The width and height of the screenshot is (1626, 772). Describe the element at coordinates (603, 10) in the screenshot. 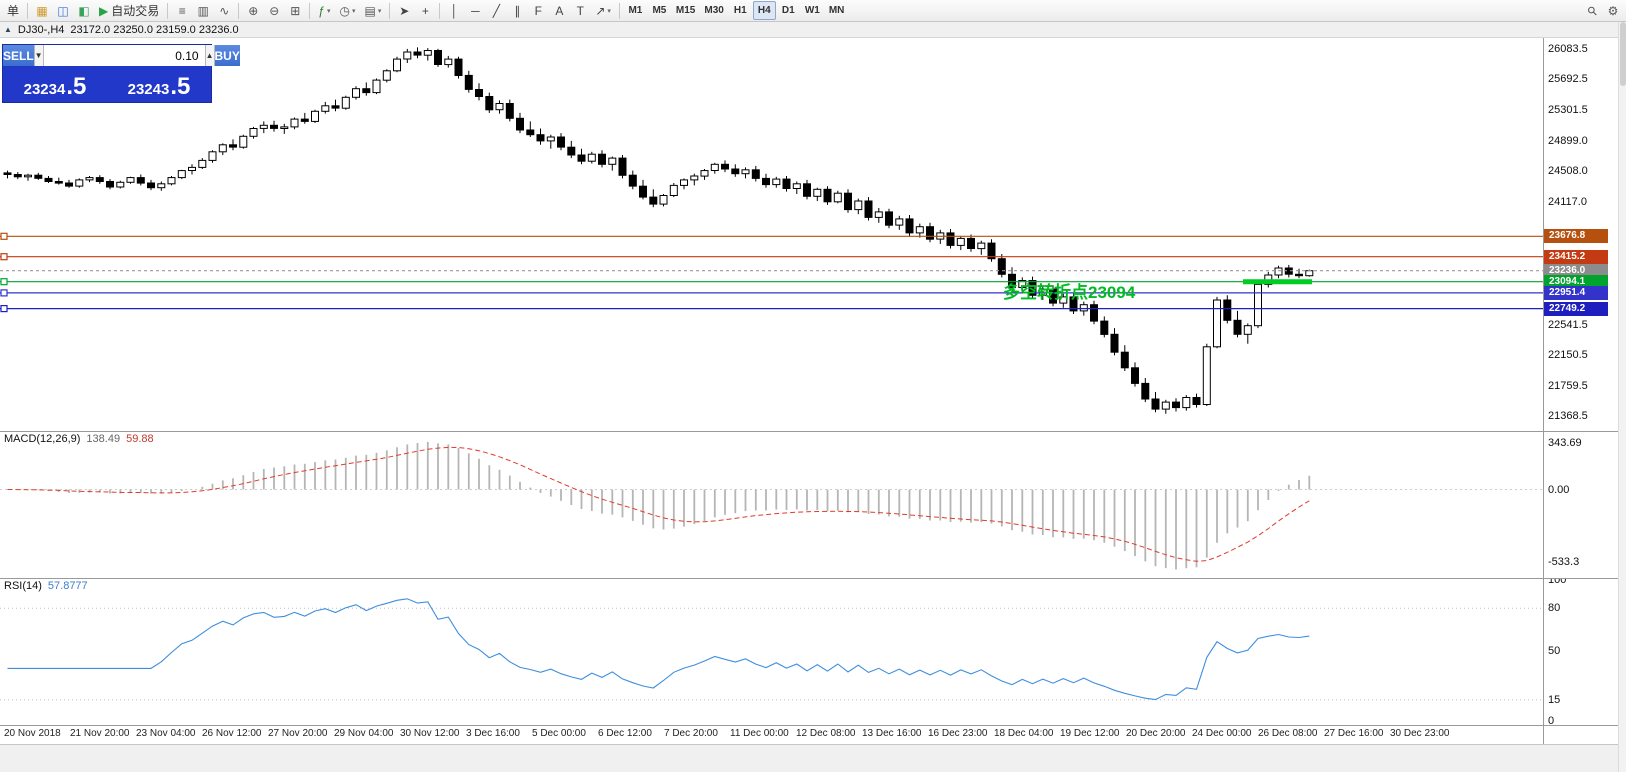

I see `arrows-button: ↗ ▾` at that location.